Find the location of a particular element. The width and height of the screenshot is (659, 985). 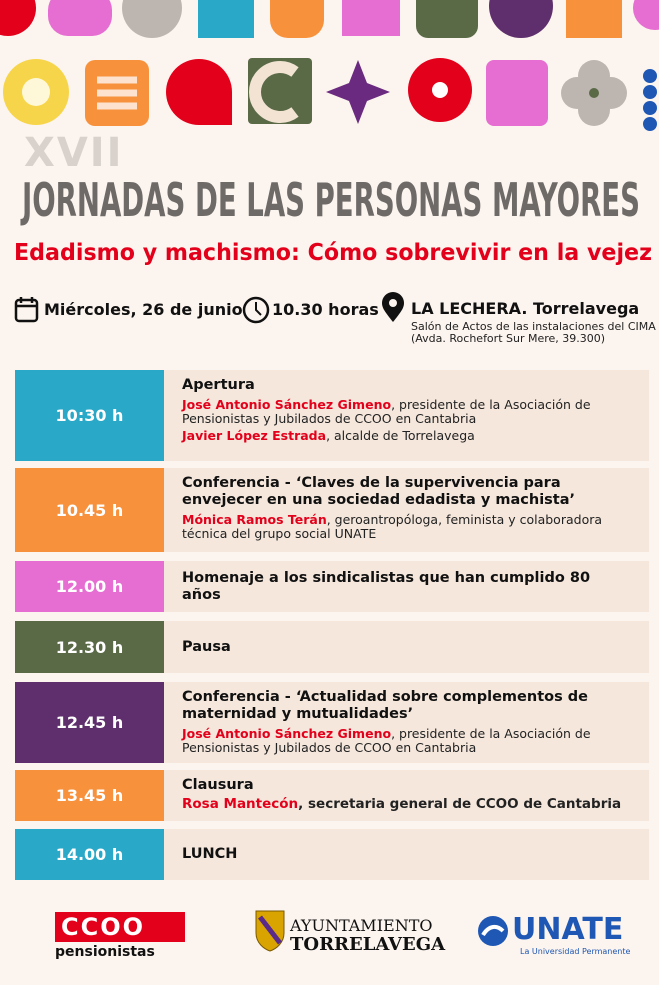

unate-icon is located at coordinates (493, 931).